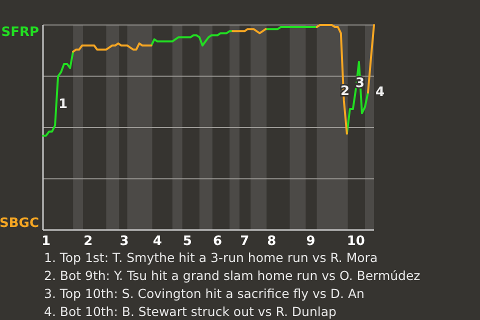  What do you see at coordinates (355, 241) in the screenshot?
I see `x-tick-label: 10` at bounding box center [355, 241].